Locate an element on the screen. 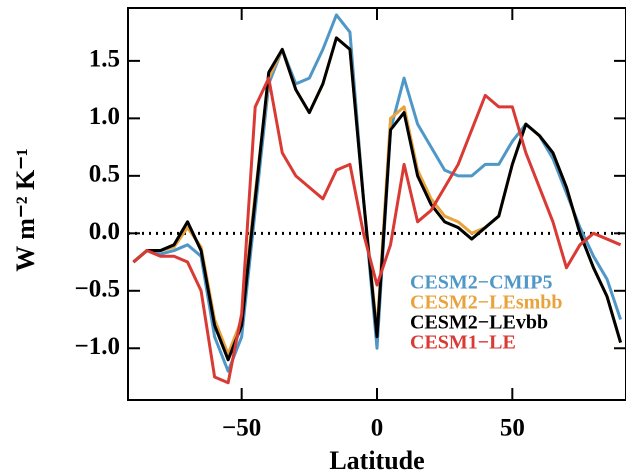 This screenshot has width=626, height=476. x-tick-label: 50 is located at coordinates (512, 428).